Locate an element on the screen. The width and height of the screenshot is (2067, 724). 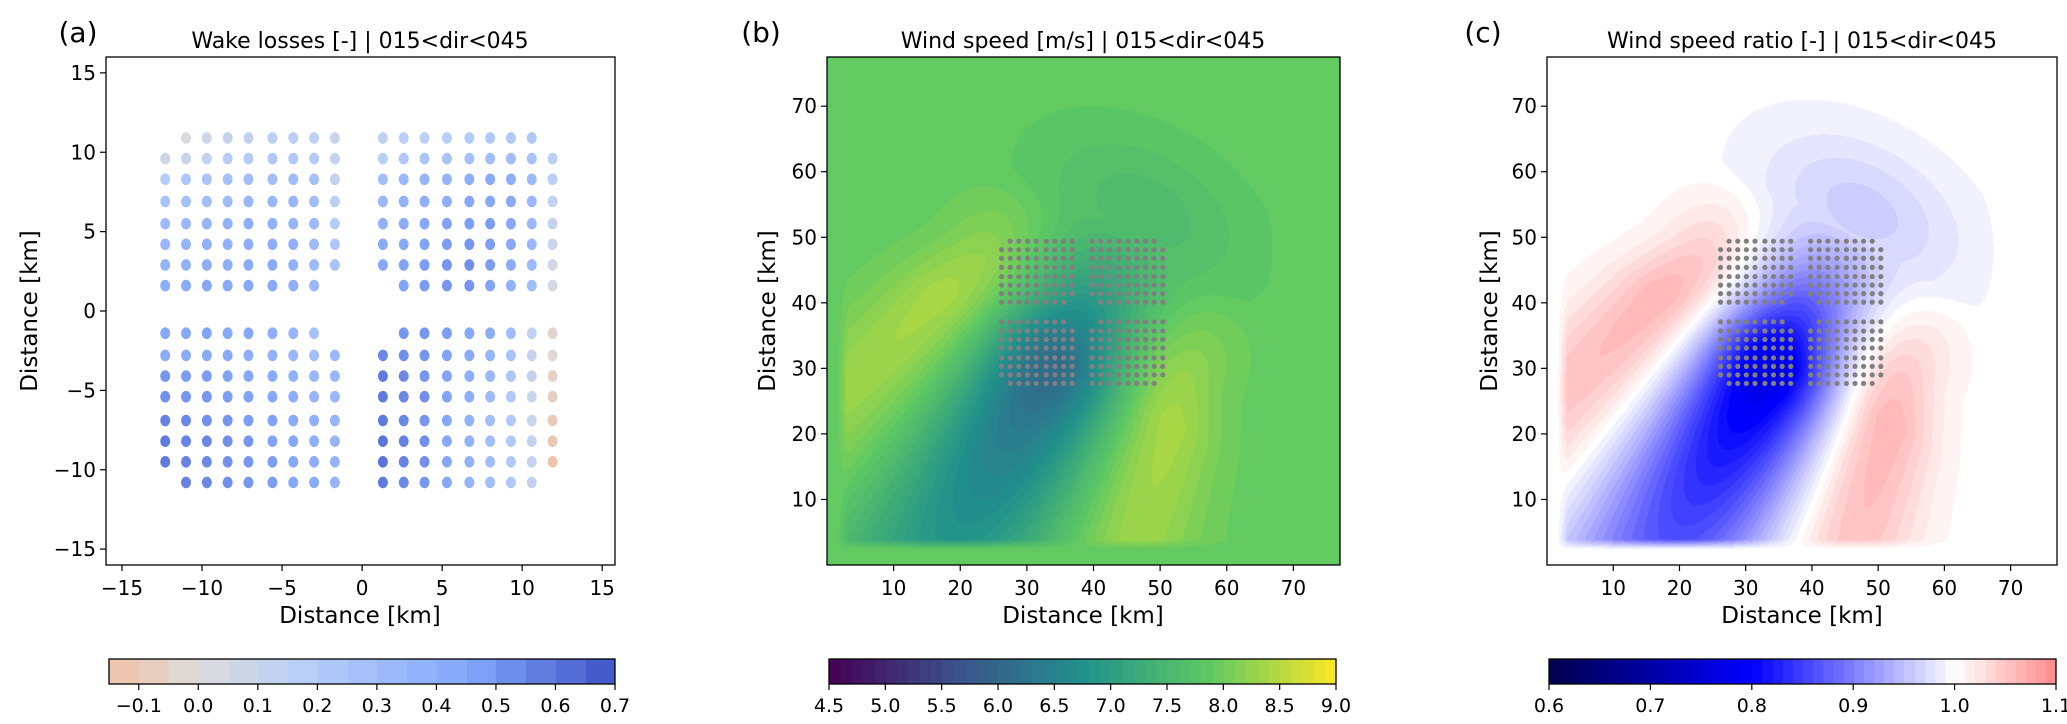
colorbar-tick-label: 0.8 is located at coordinates (1752, 706).